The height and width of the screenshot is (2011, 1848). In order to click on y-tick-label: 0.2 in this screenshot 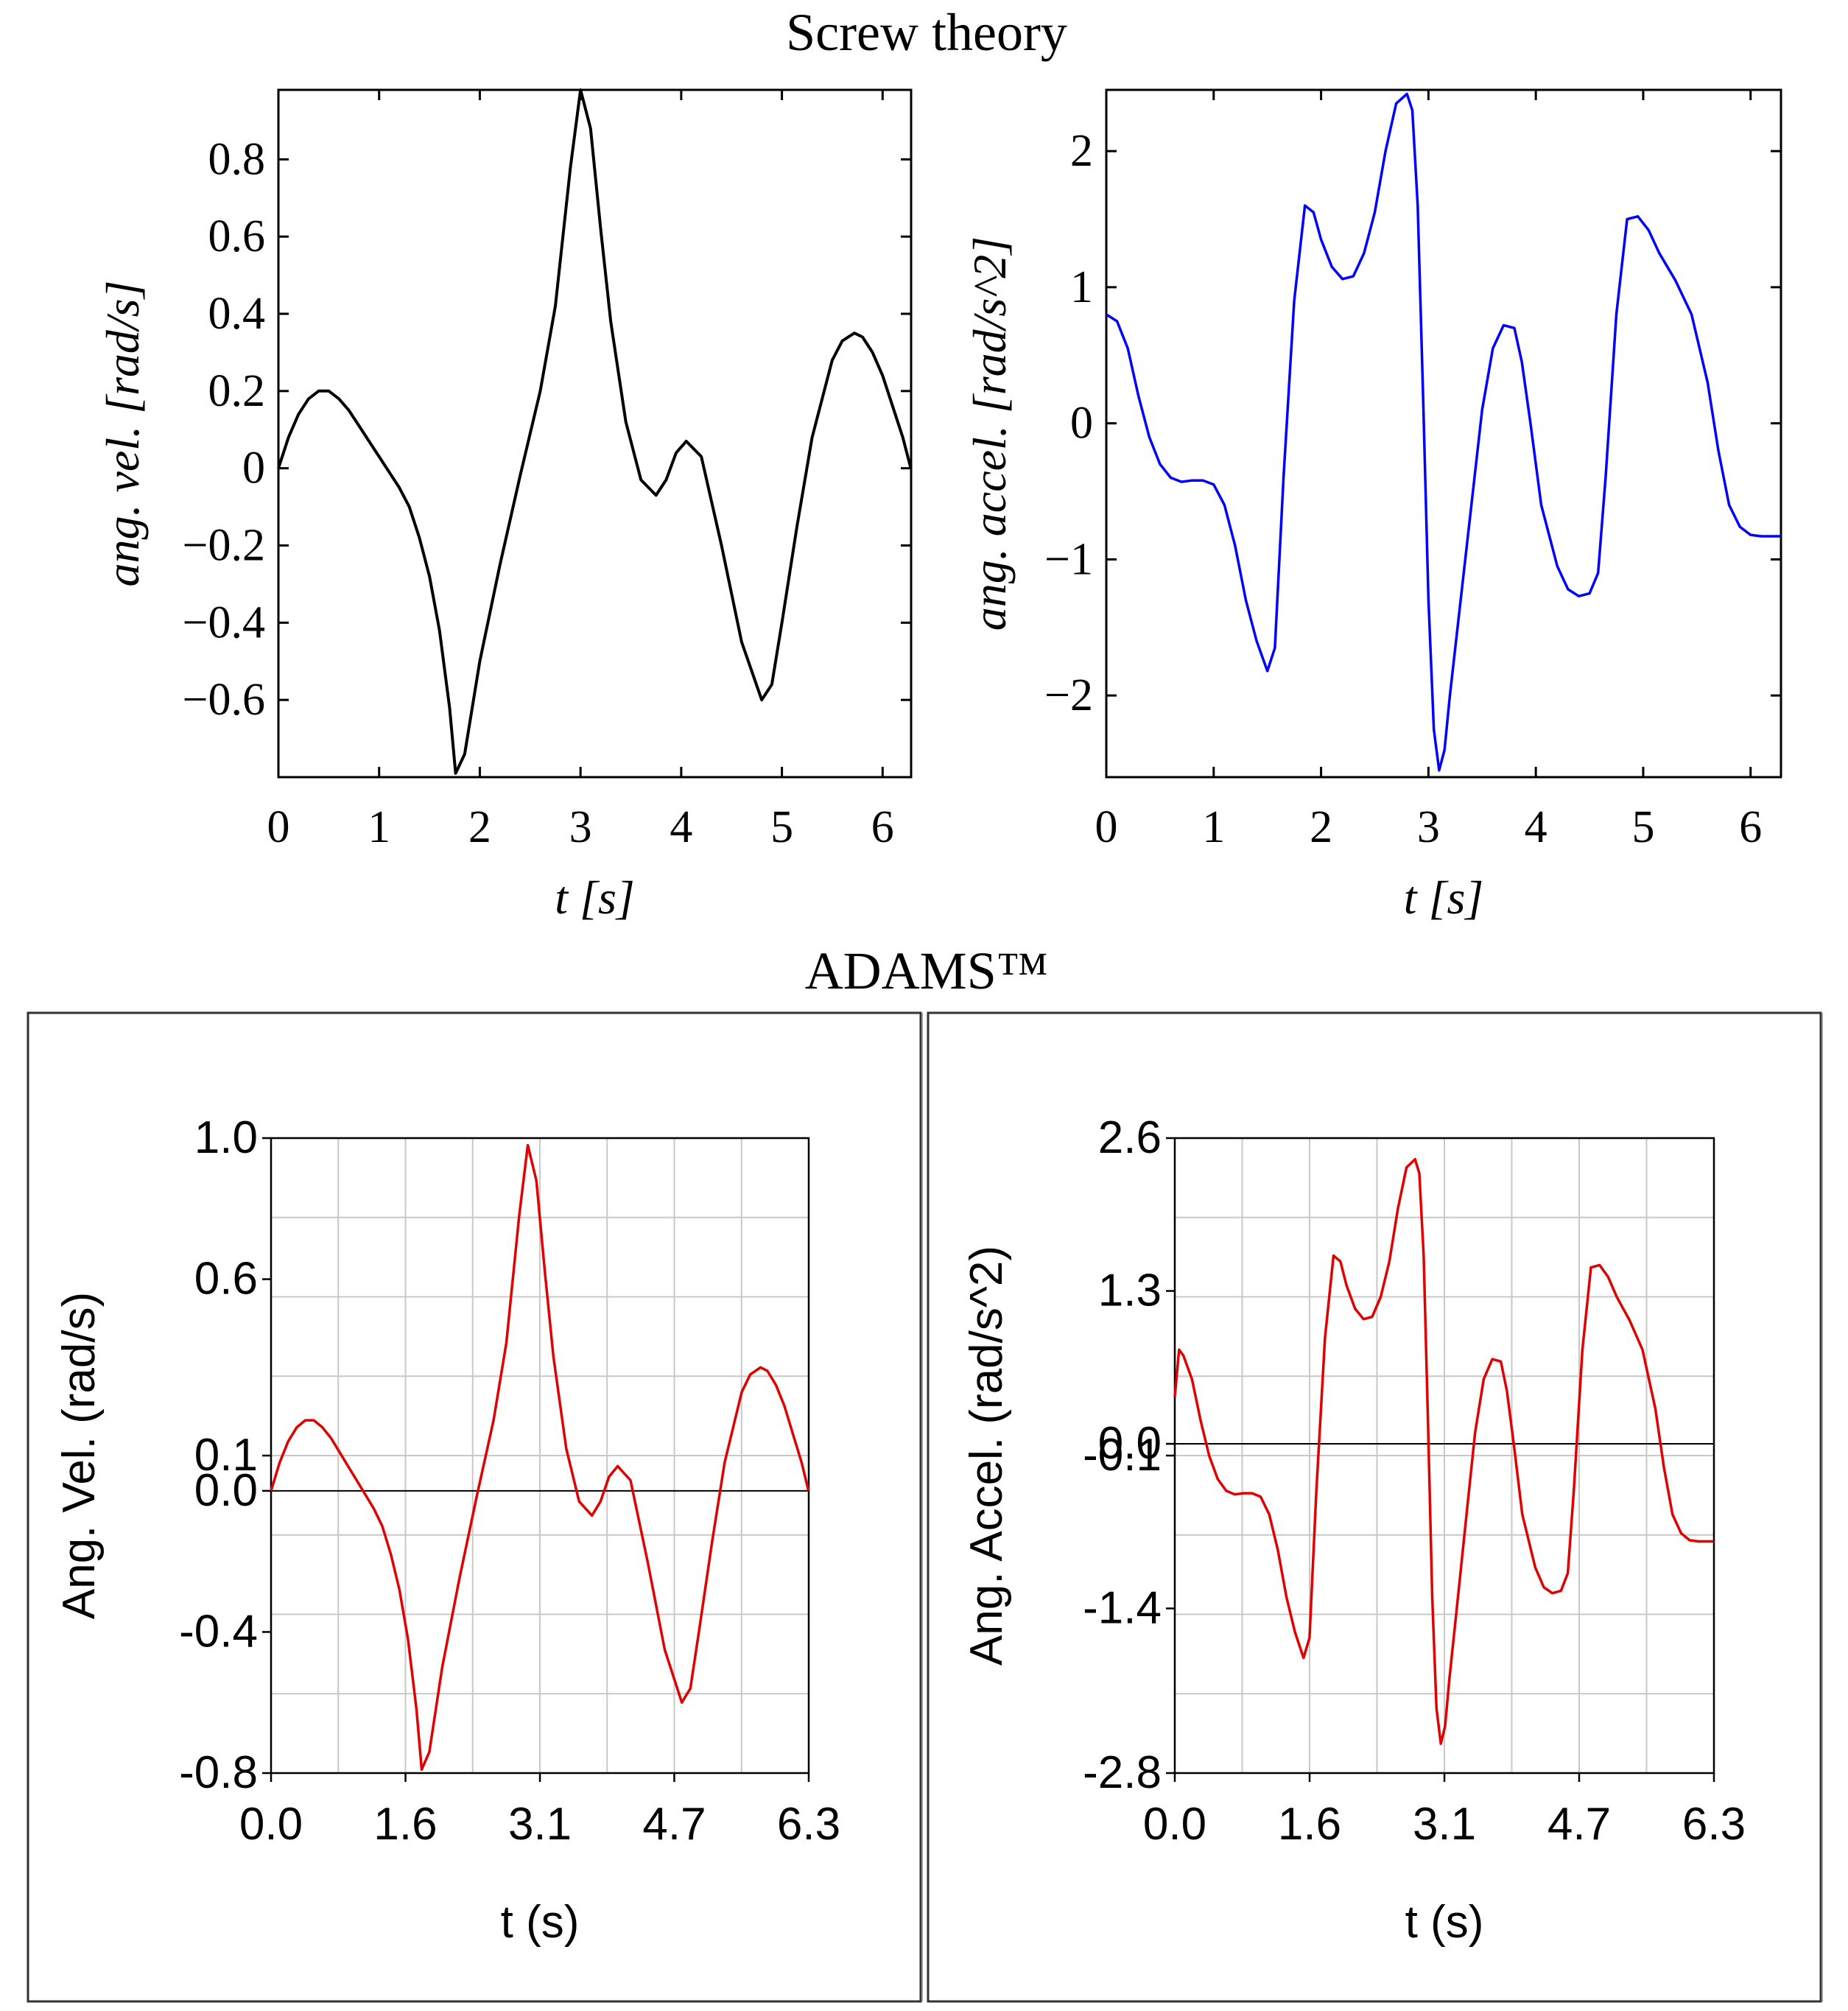, I will do `click(237, 391)`.